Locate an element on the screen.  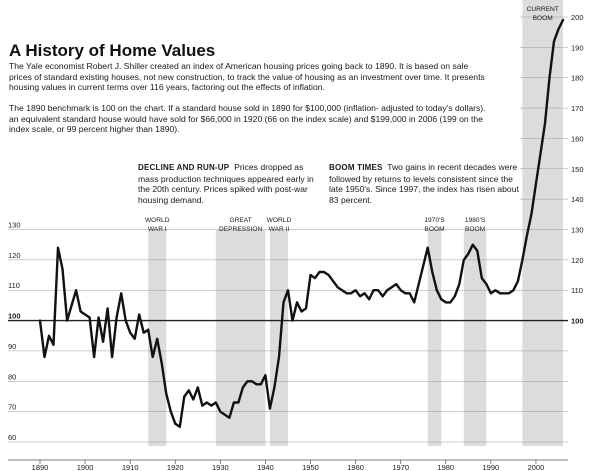
x-tick-label: 1890 is located at coordinates (40, 467).